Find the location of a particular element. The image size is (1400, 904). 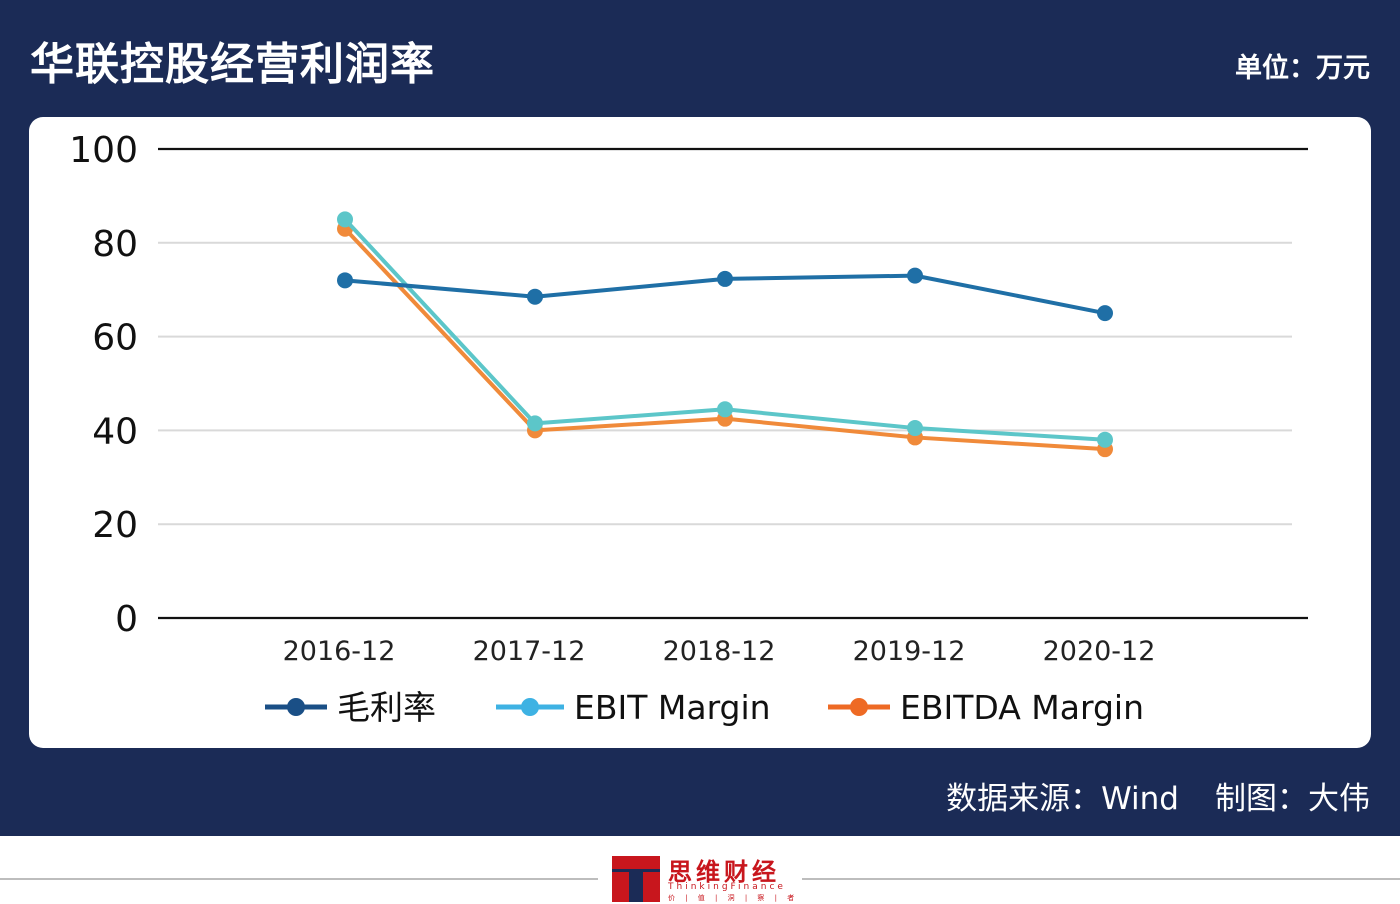

x-tick-label: 2016-12 is located at coordinates (339, 651).